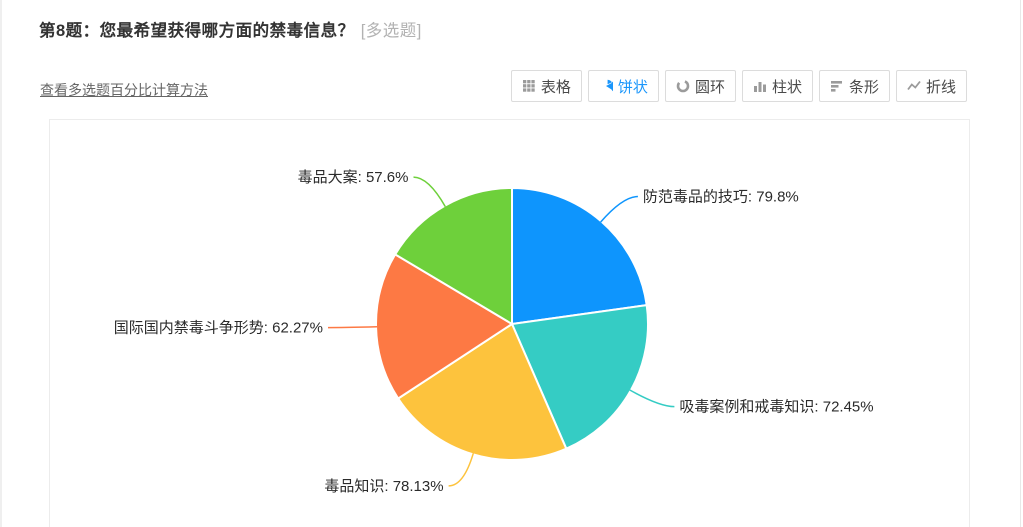  I want to click on tab-column: 柱状, so click(777, 86).